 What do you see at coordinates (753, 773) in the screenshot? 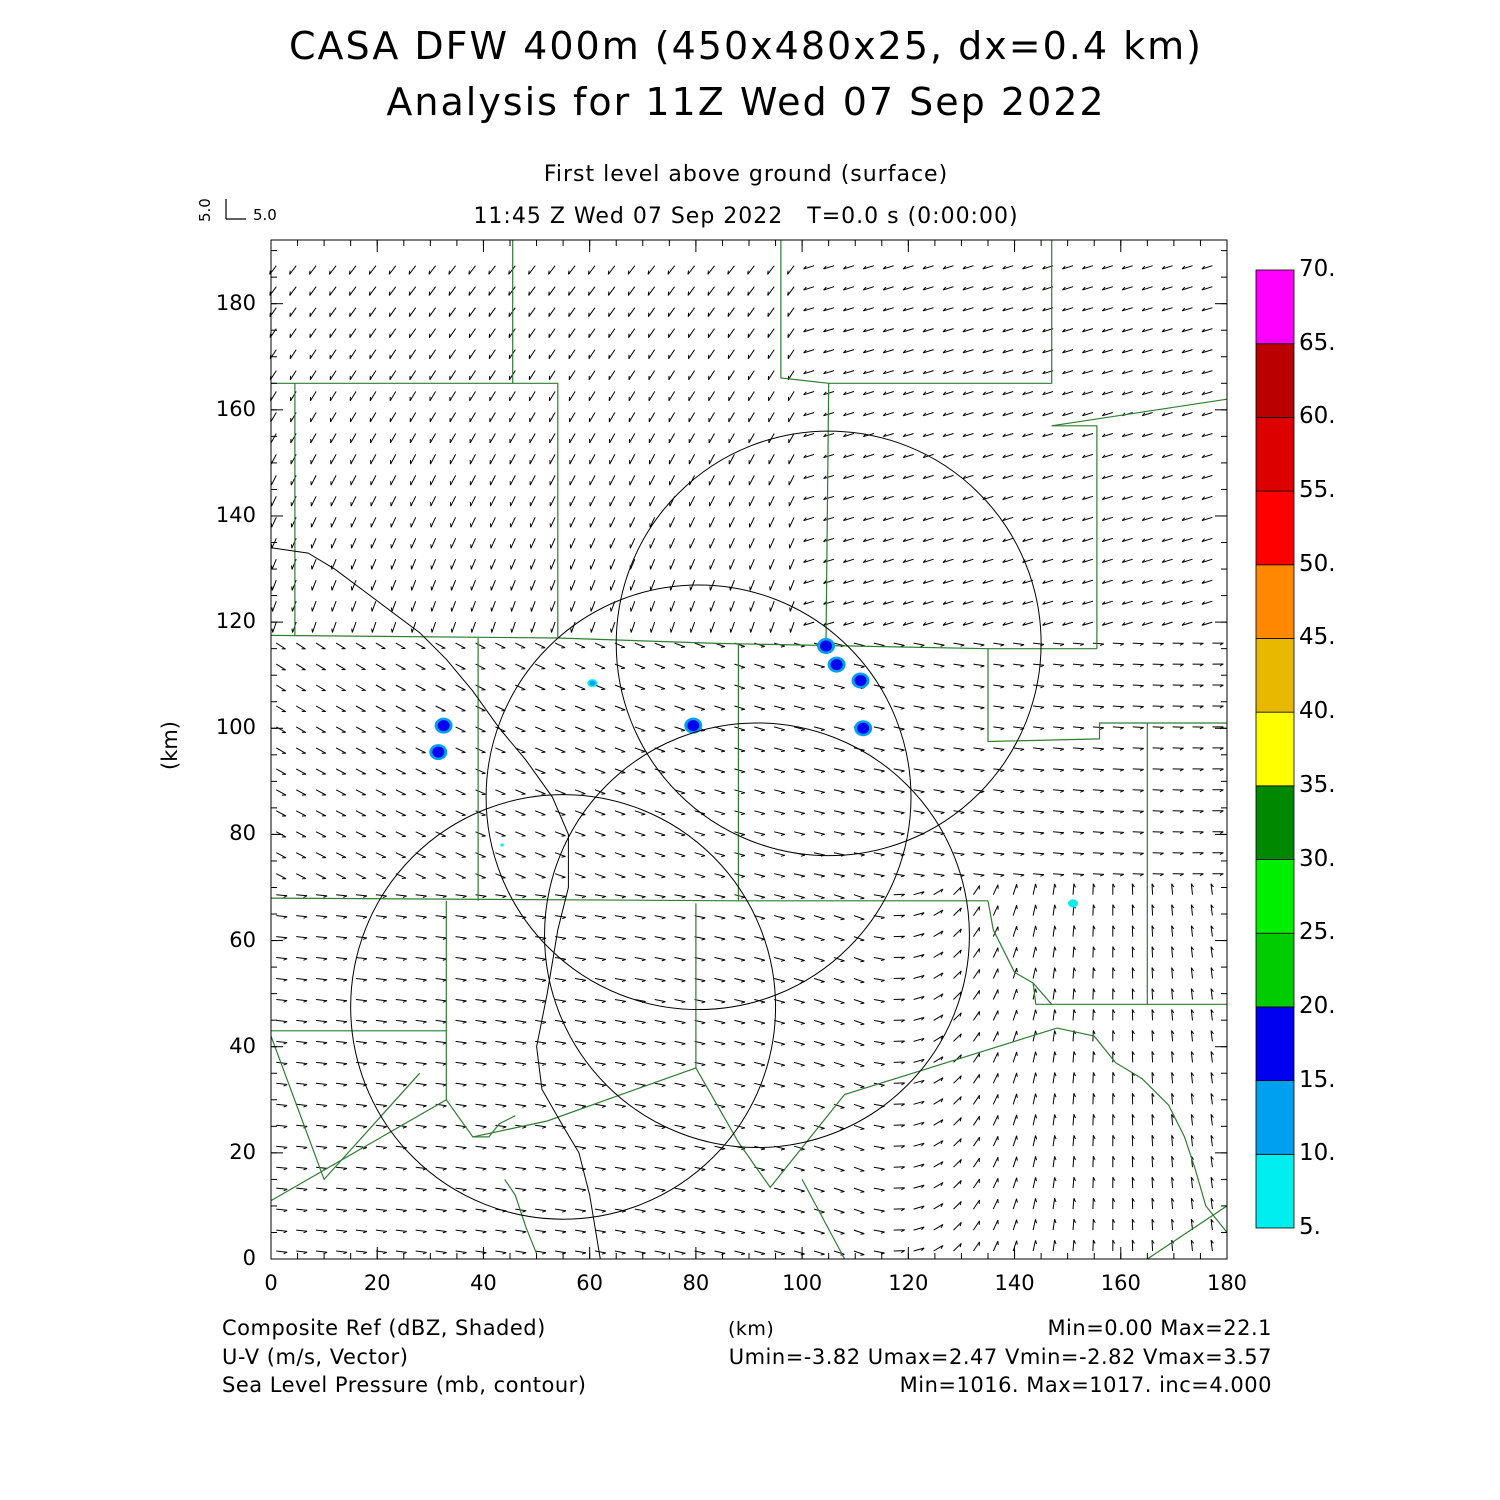
I see `reflectivity-echoes` at bounding box center [753, 773].